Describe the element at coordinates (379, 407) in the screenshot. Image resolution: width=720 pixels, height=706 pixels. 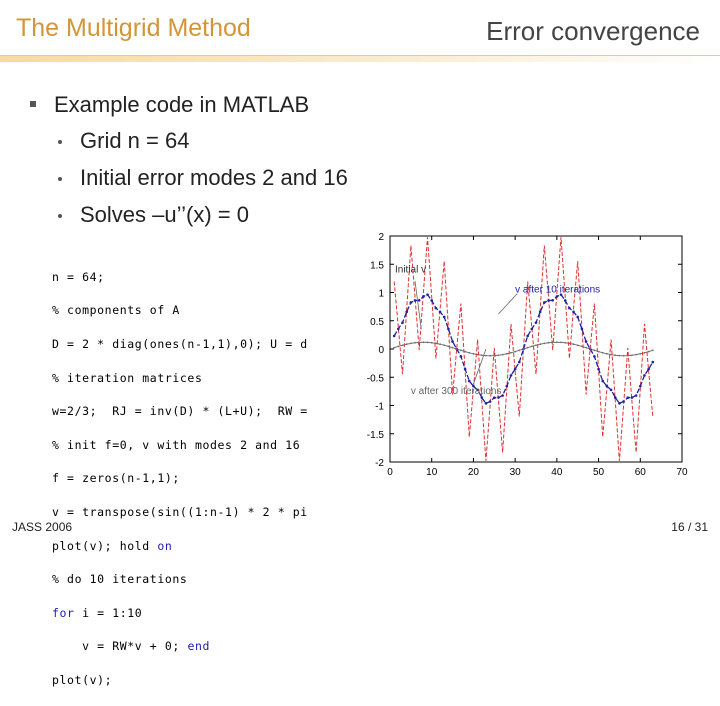
I see `y-tick-label: -1` at that location.